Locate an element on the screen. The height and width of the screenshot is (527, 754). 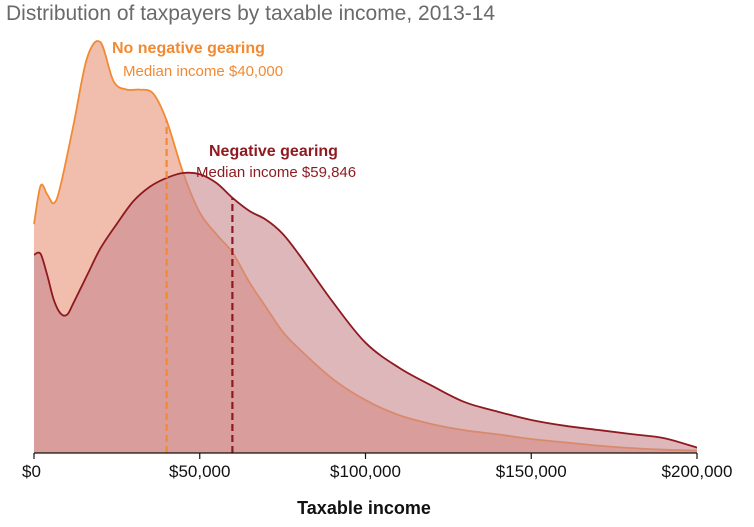
x-tick-label: $0 is located at coordinates (31, 471).